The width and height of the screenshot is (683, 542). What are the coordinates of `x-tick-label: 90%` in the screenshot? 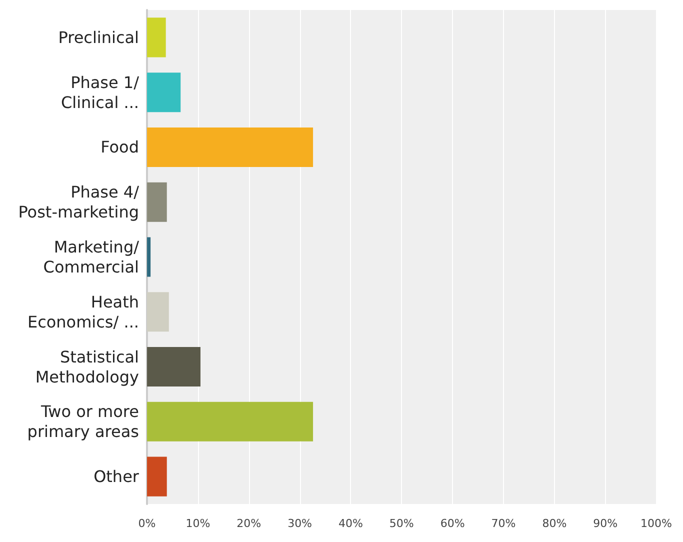 It's located at (605, 523).